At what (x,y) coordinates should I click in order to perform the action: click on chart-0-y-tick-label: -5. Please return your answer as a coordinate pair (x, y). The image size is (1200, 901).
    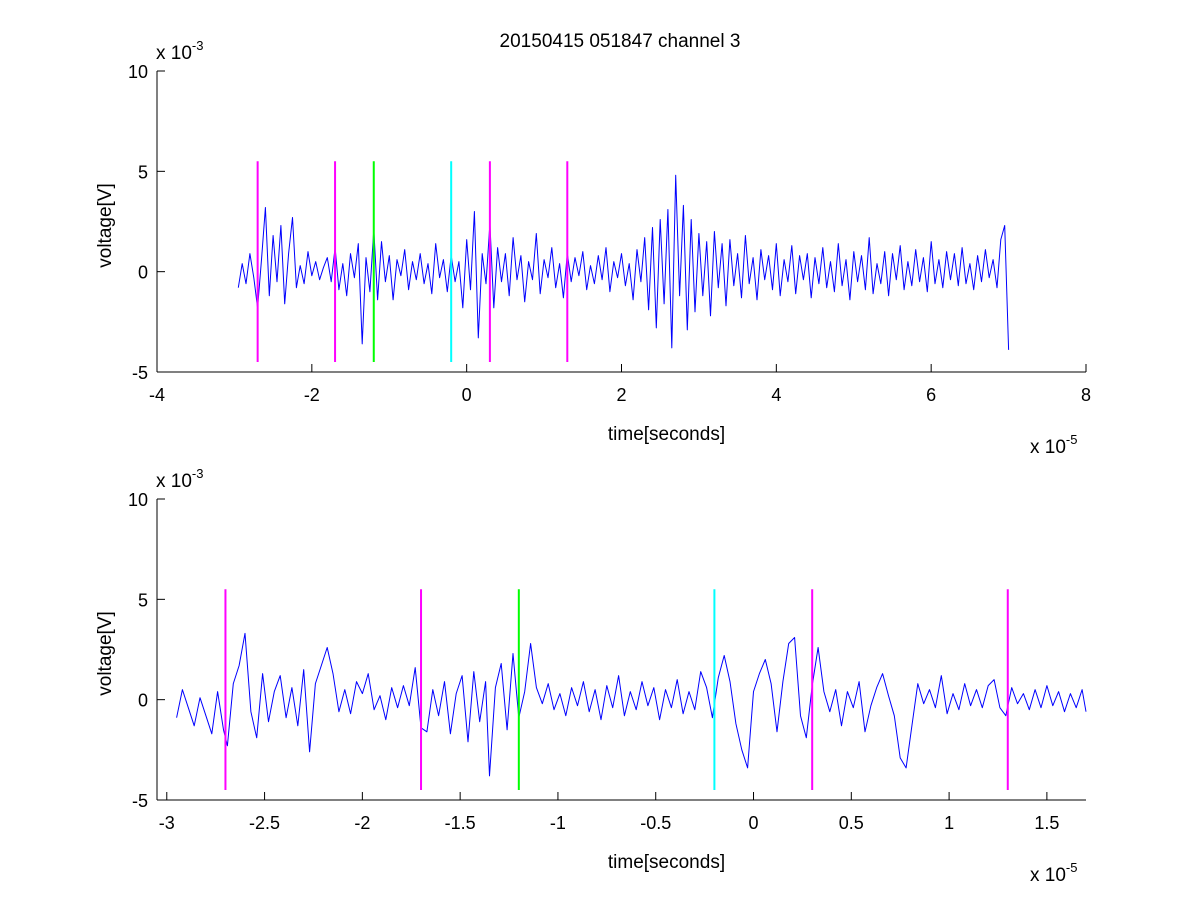
    Looking at the image, I should click on (140, 373).